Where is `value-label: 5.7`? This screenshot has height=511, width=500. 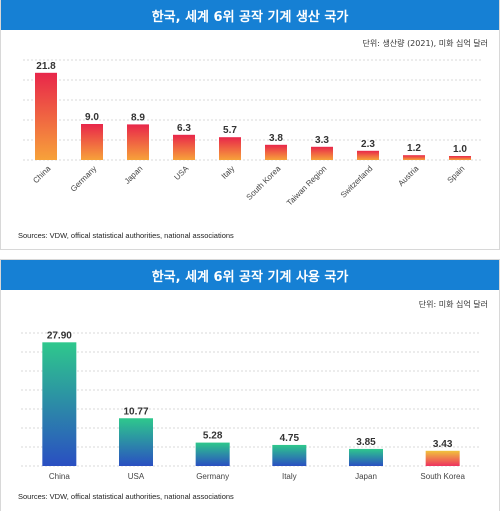 value-label: 5.7 is located at coordinates (230, 130).